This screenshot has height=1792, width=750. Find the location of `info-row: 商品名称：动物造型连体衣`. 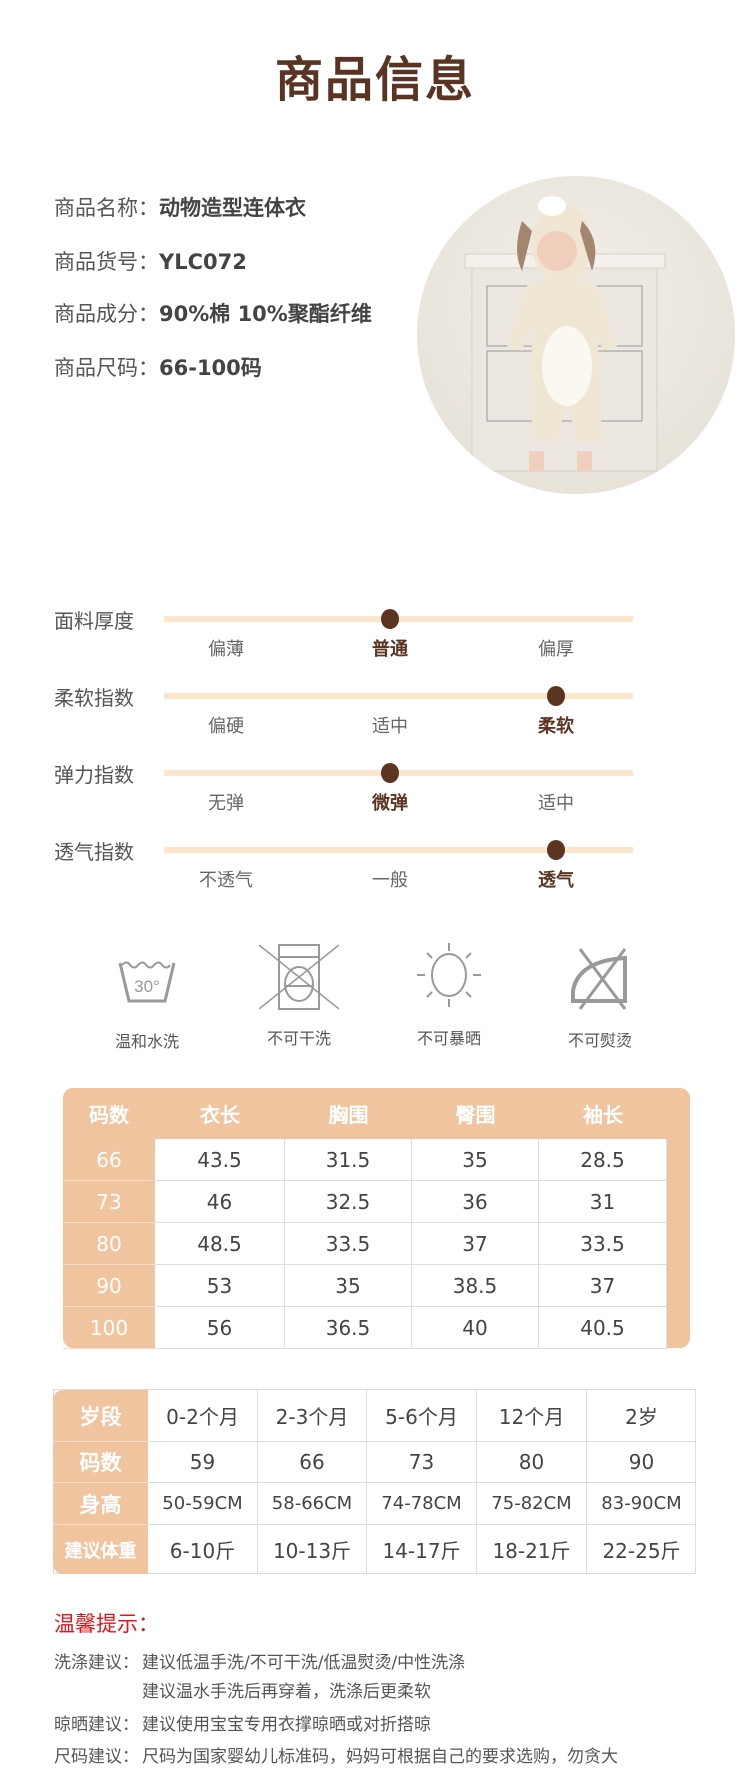

info-row: 商品名称：动物造型连体衣 is located at coordinates (180, 207).